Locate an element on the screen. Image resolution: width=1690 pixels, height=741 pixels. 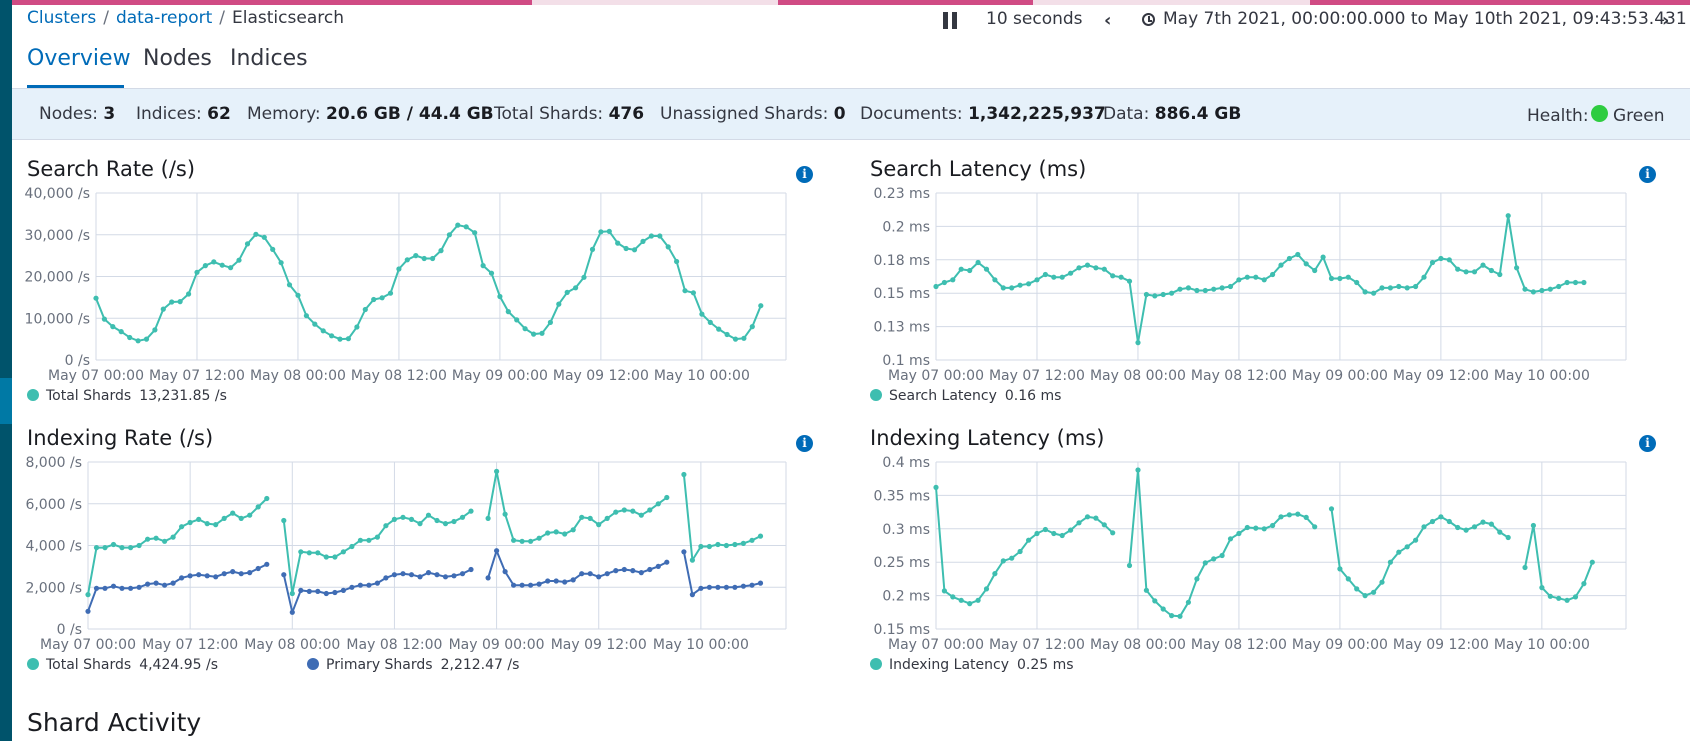
chevron-right-icon: › is located at coordinates (1666, 20).